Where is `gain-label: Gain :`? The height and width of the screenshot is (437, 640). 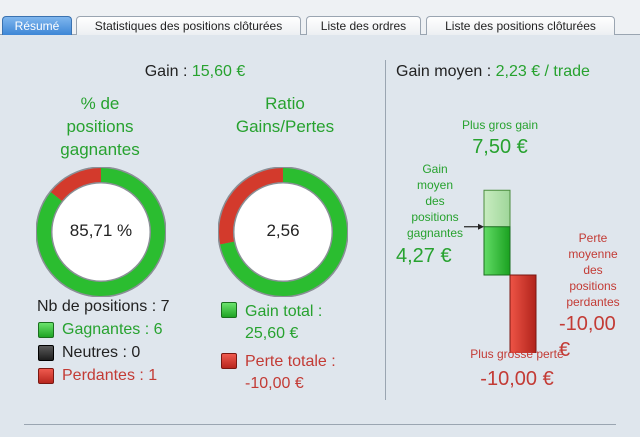 gain-label: Gain : is located at coordinates (166, 71).